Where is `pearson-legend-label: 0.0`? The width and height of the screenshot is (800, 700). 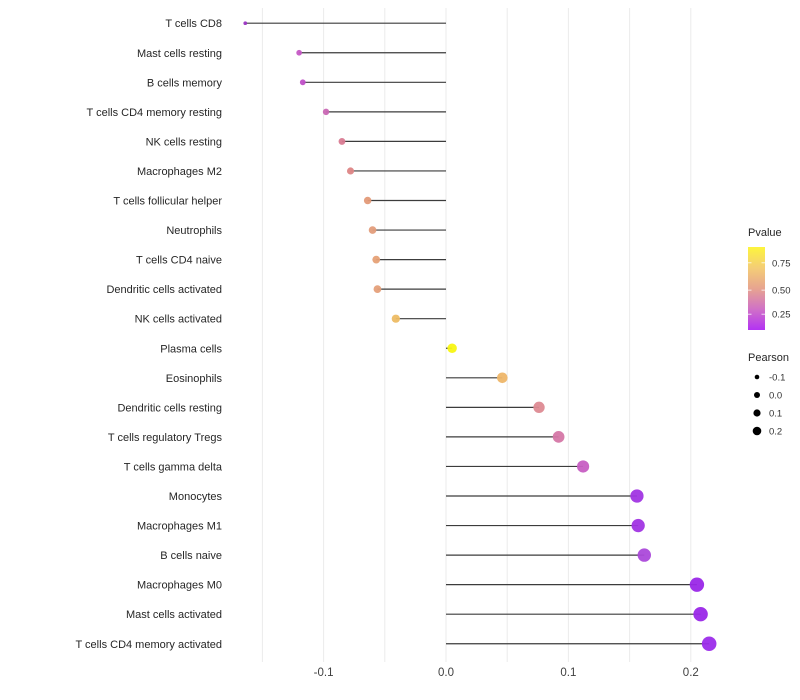 pearson-legend-label: 0.0 is located at coordinates (775, 396).